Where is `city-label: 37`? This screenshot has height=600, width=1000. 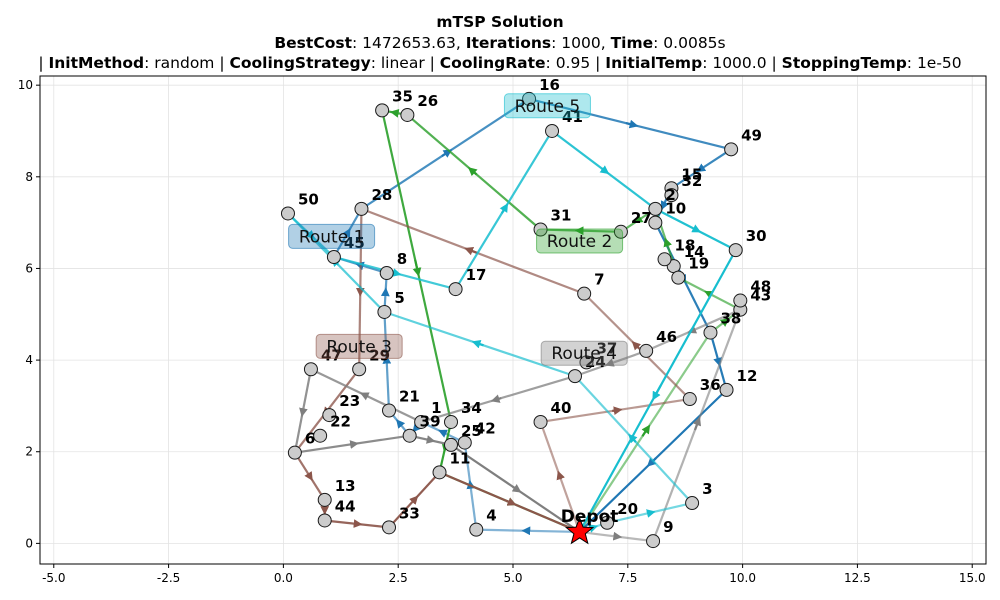 city-label: 37 is located at coordinates (606, 348).